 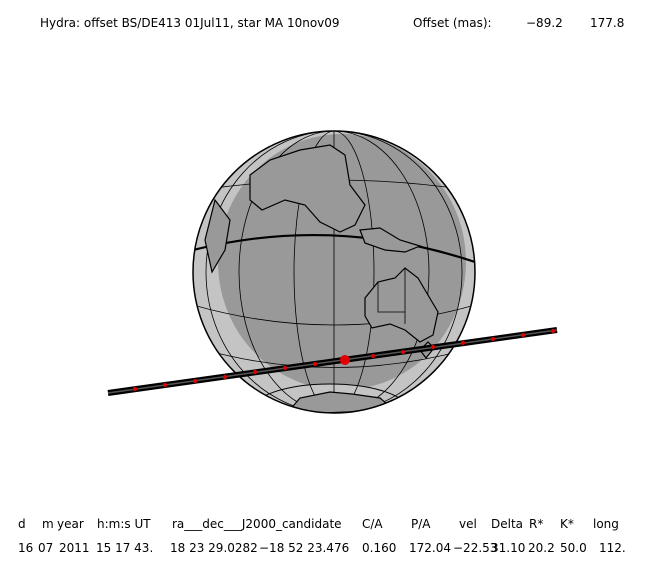 What do you see at coordinates (606, 524) in the screenshot?
I see `column-header: long` at bounding box center [606, 524].